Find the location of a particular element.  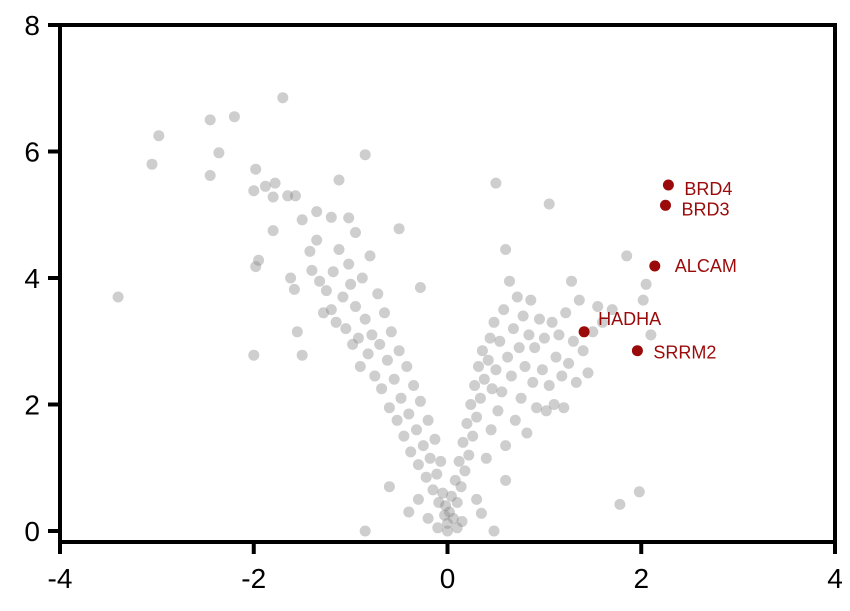

highlighted-point-srrm2 is located at coordinates (637, 351).